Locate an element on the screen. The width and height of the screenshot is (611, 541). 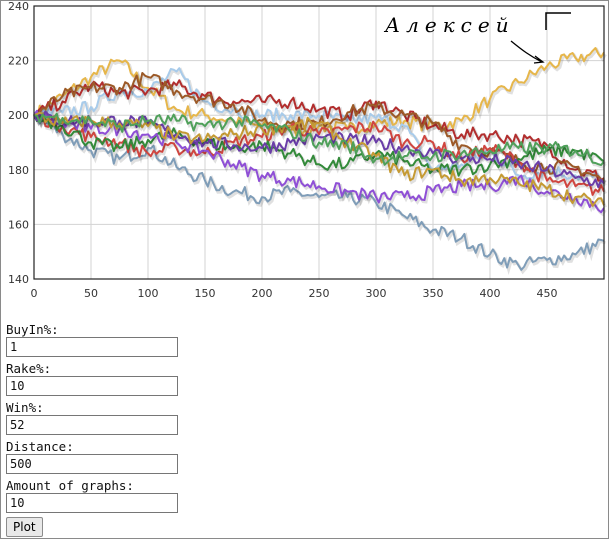
distance-input is located at coordinates (92, 464).